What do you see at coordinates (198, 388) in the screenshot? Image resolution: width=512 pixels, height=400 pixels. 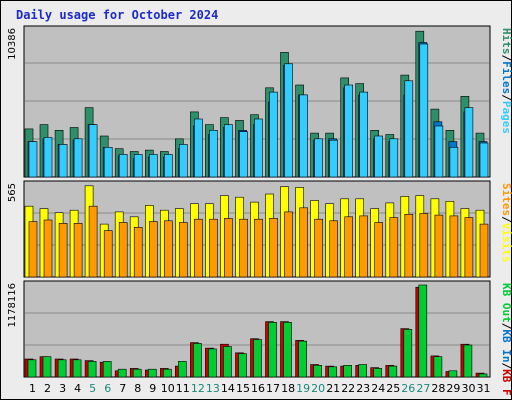 I see `day-label-12: 12` at bounding box center [198, 388].